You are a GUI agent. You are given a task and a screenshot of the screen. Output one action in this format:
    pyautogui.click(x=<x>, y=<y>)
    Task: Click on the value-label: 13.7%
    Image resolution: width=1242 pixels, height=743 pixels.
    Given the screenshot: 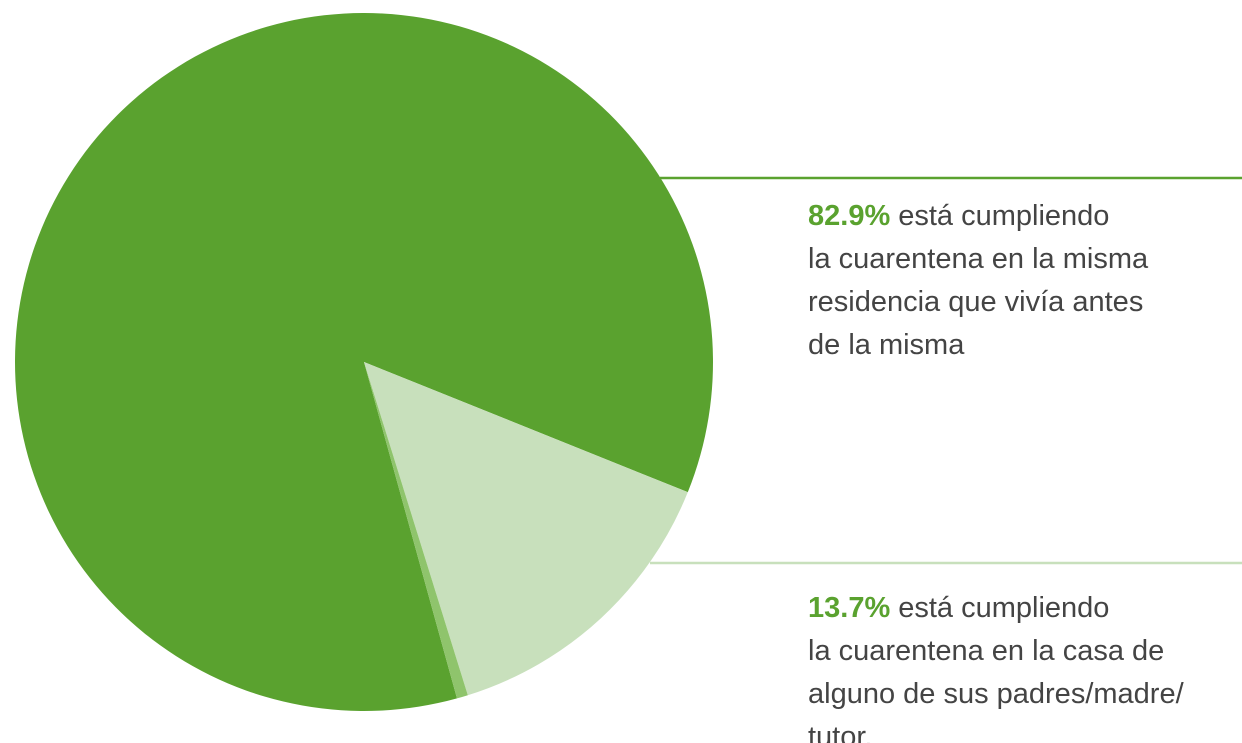 What is the action you would take?
    pyautogui.click(x=849, y=608)
    